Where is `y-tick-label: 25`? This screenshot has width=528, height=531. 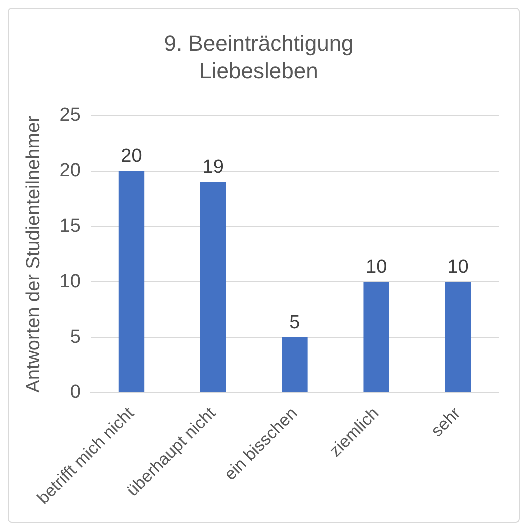 y-tick-label: 25 is located at coordinates (70, 115).